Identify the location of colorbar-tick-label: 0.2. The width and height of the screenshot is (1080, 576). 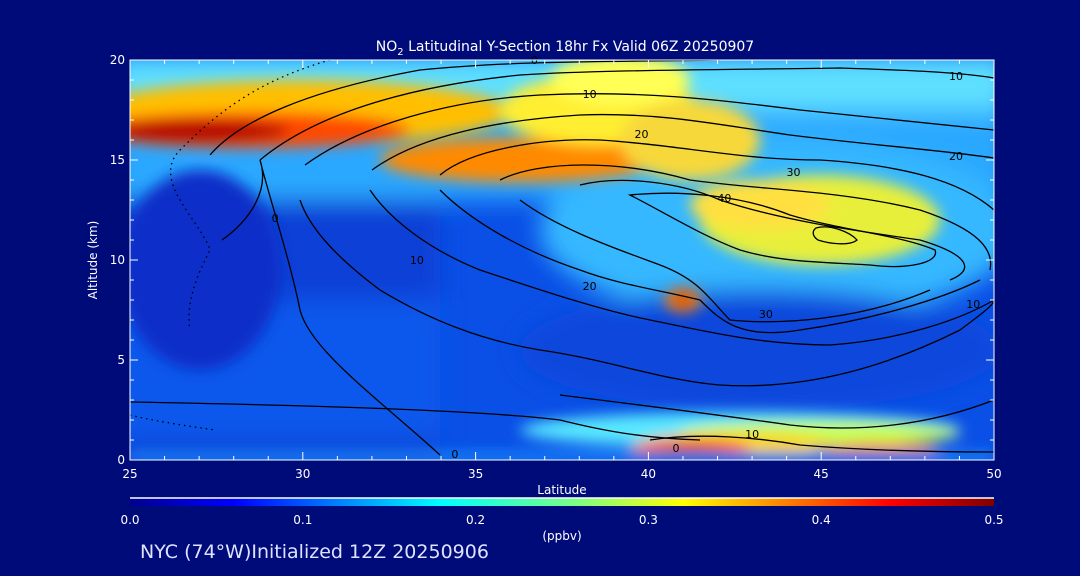
(475, 520).